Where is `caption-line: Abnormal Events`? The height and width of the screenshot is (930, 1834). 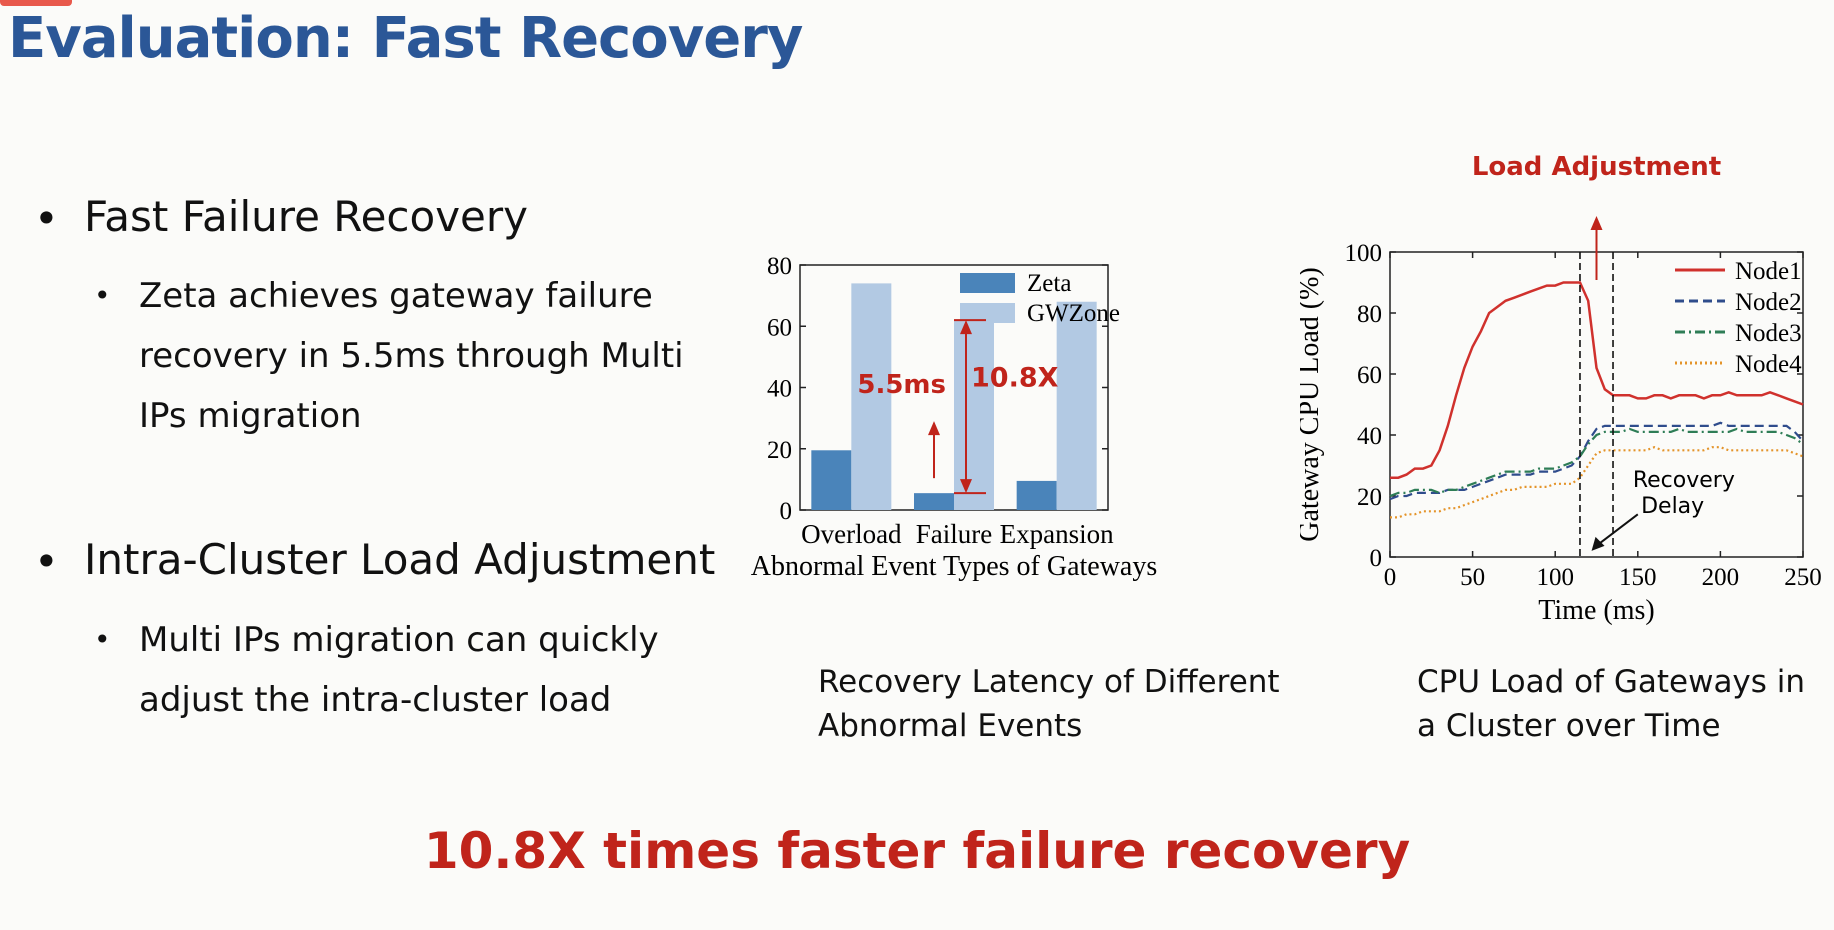
caption-line: Abnormal Events is located at coordinates (950, 726).